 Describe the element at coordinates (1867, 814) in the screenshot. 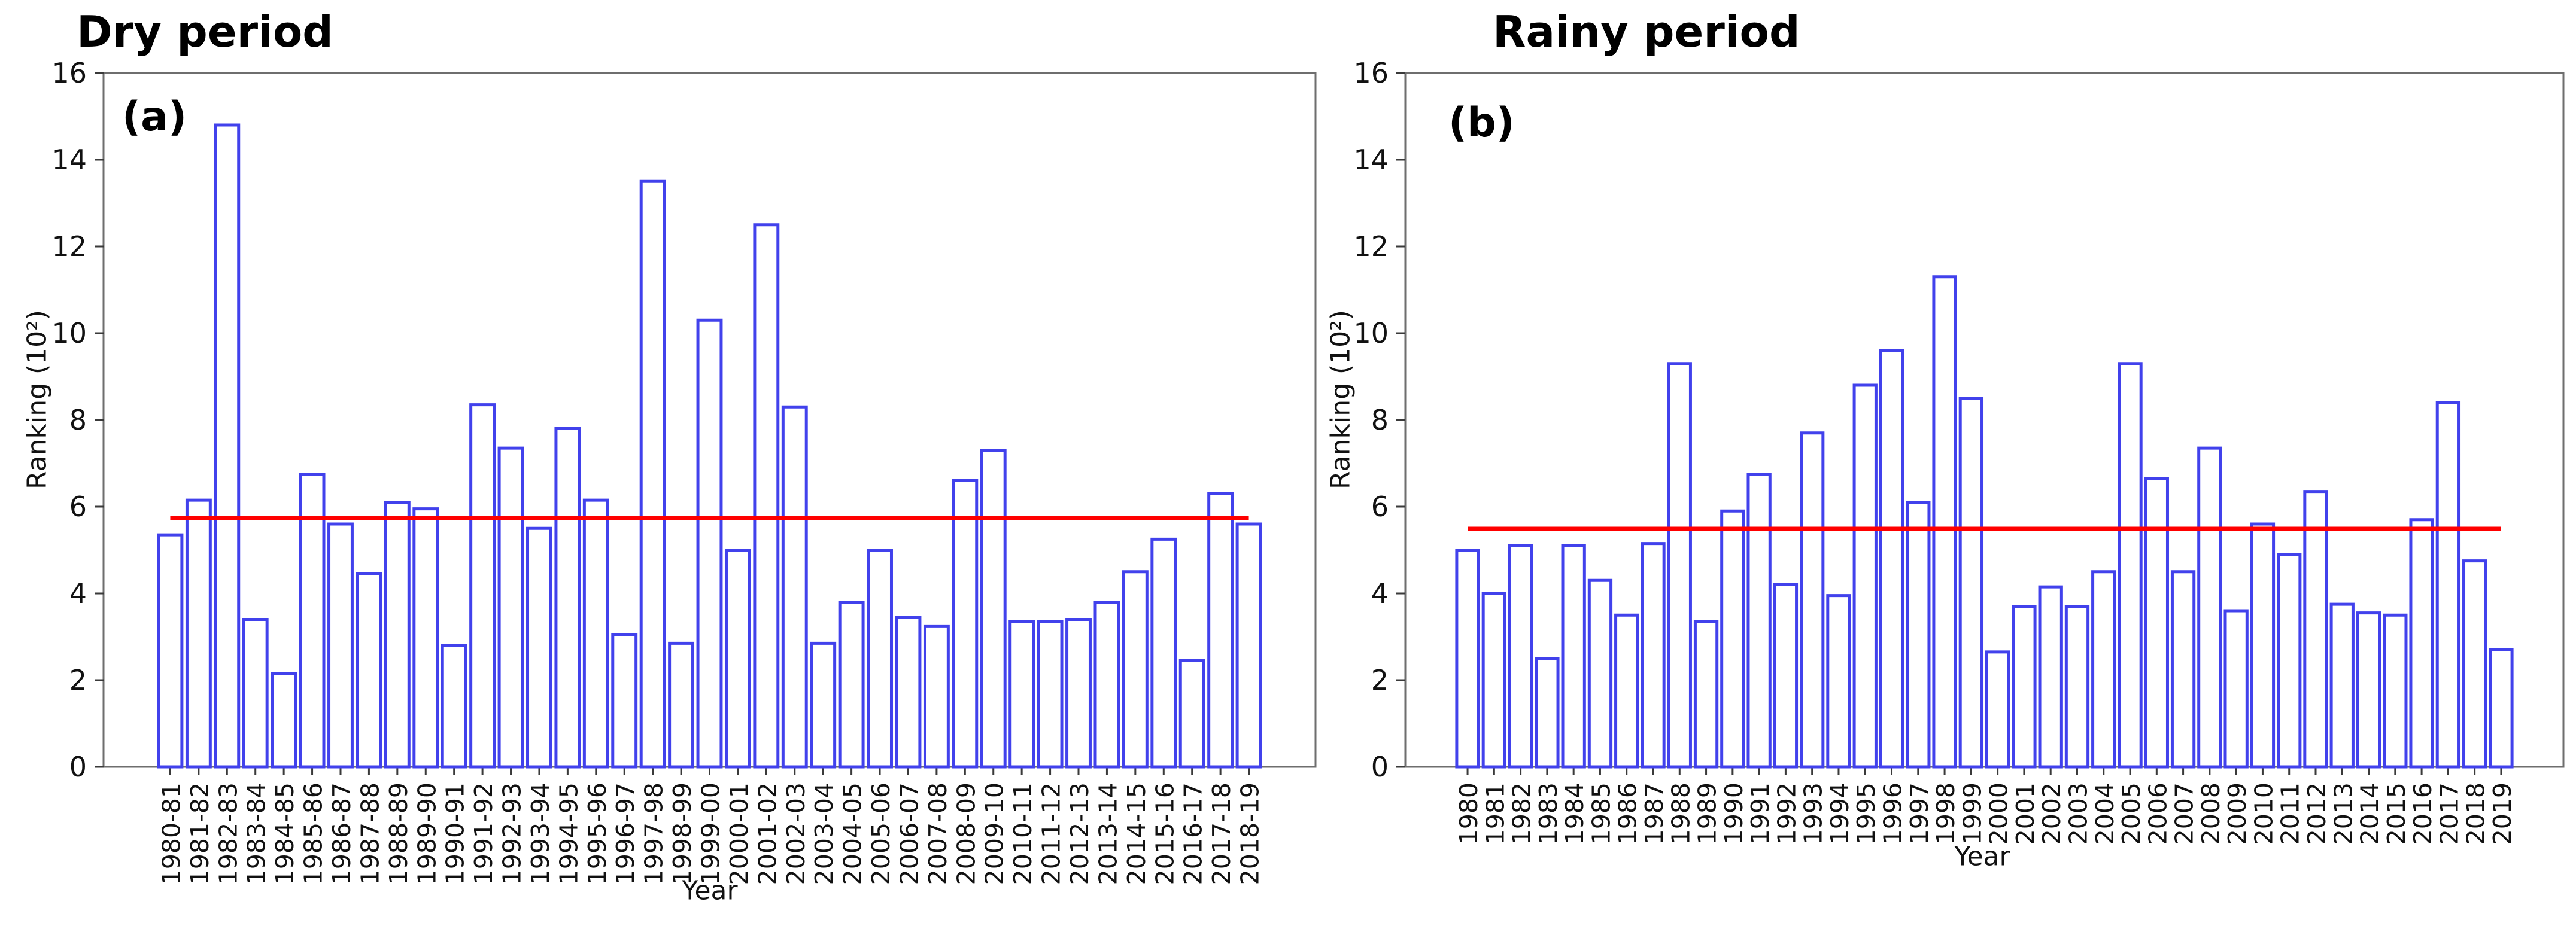

I see `x-tick-label: 1995` at that location.